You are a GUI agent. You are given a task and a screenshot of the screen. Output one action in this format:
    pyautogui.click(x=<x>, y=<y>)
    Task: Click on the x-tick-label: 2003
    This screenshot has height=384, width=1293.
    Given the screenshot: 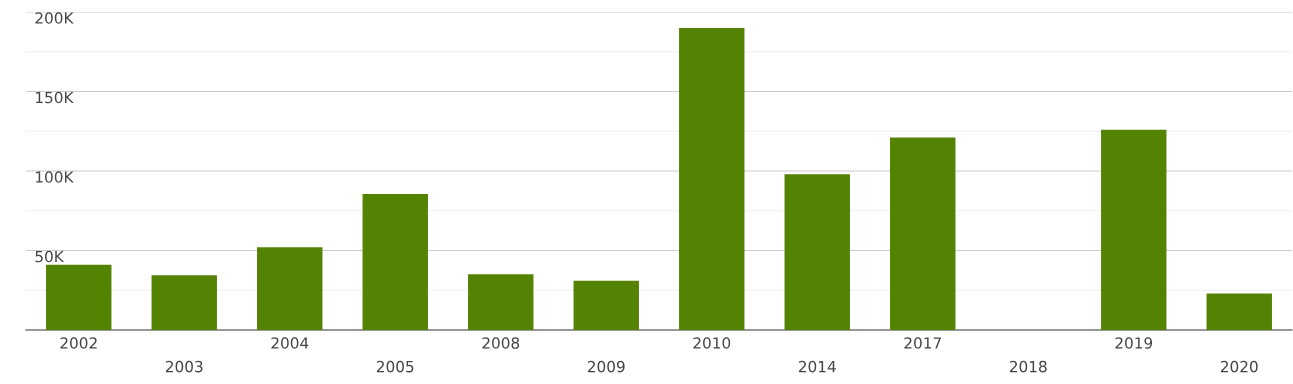 What is the action you would take?
    pyautogui.click(x=184, y=366)
    